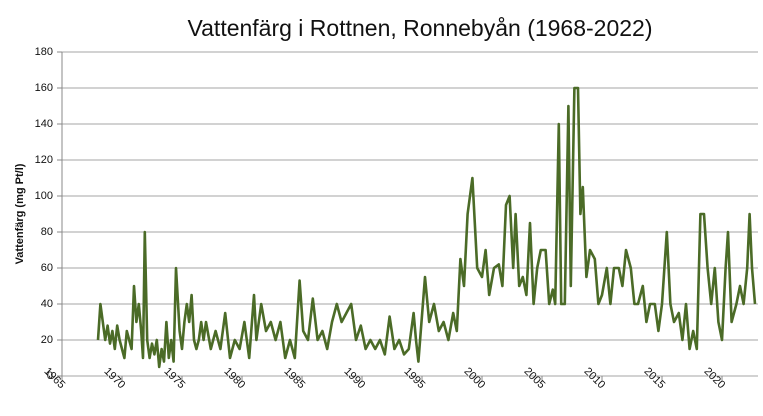 The height and width of the screenshot is (416, 763). I want to click on x-tick-label: 2015, so click(654, 378).